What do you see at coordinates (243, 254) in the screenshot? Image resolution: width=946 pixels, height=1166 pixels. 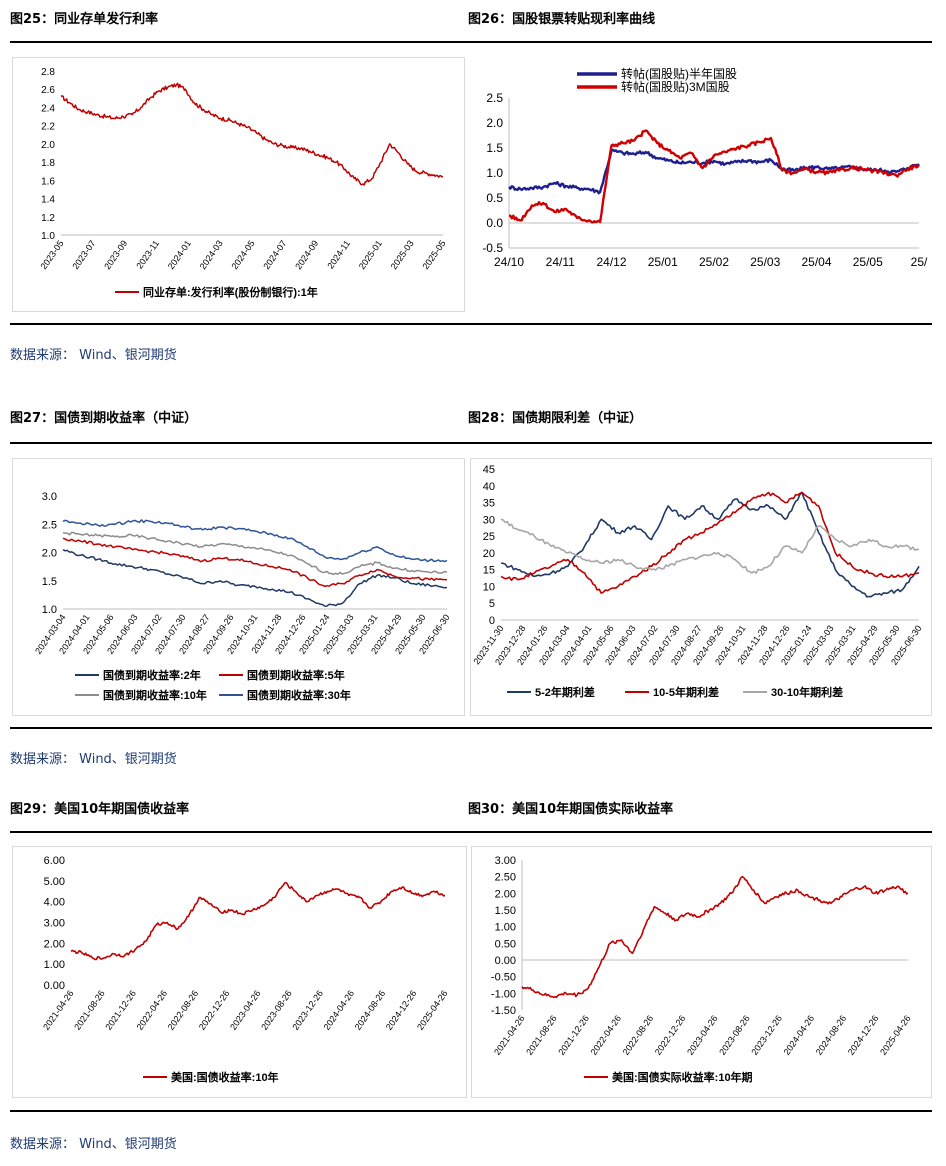 I see `x-tick-label: 2024-05` at bounding box center [243, 254].